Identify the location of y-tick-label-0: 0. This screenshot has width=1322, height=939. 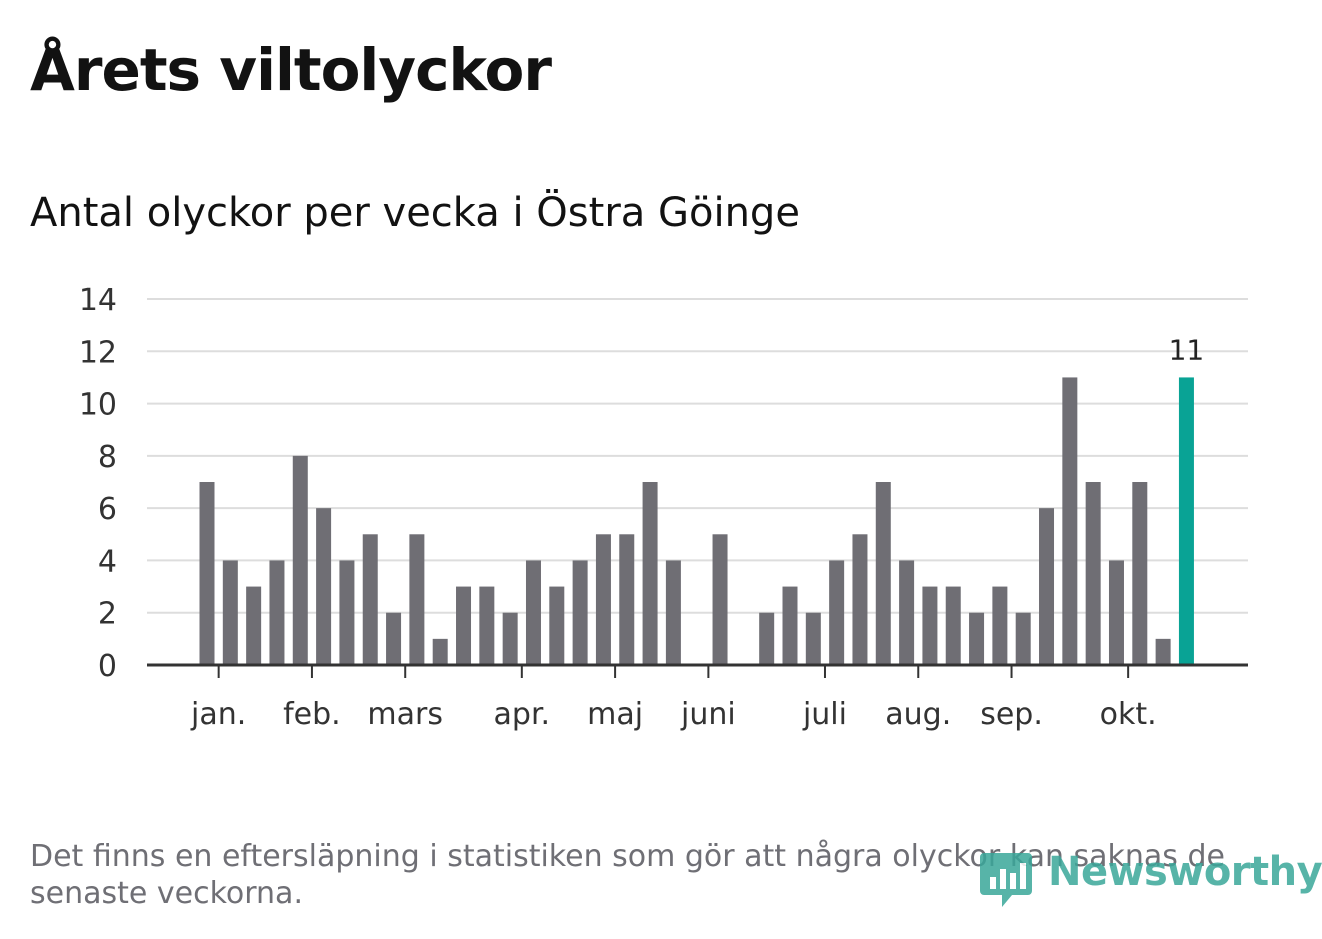
(107, 666).